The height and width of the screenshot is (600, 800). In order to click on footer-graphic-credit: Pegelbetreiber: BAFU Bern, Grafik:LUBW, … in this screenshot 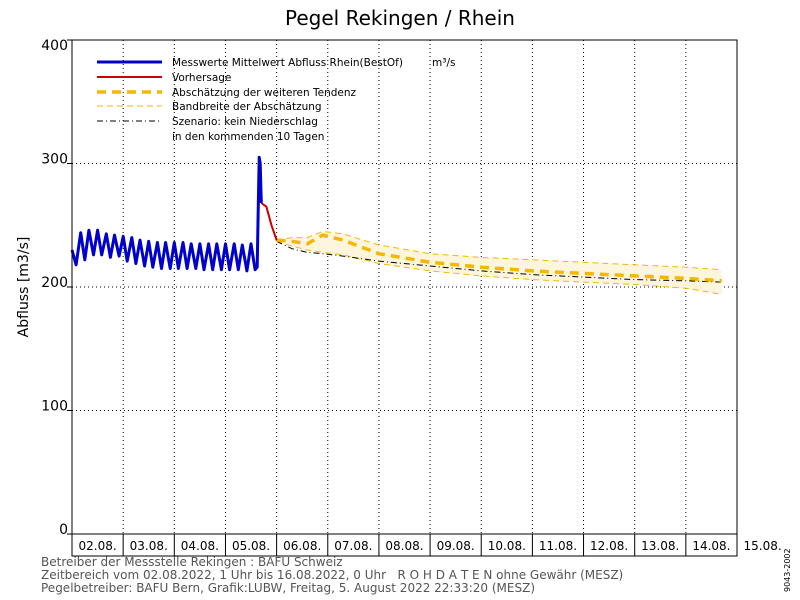, I will do `click(288, 588)`.